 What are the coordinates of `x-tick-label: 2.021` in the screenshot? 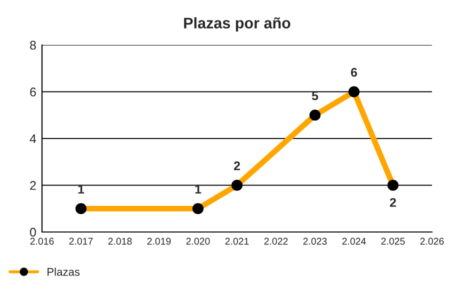 It's located at (237, 241).